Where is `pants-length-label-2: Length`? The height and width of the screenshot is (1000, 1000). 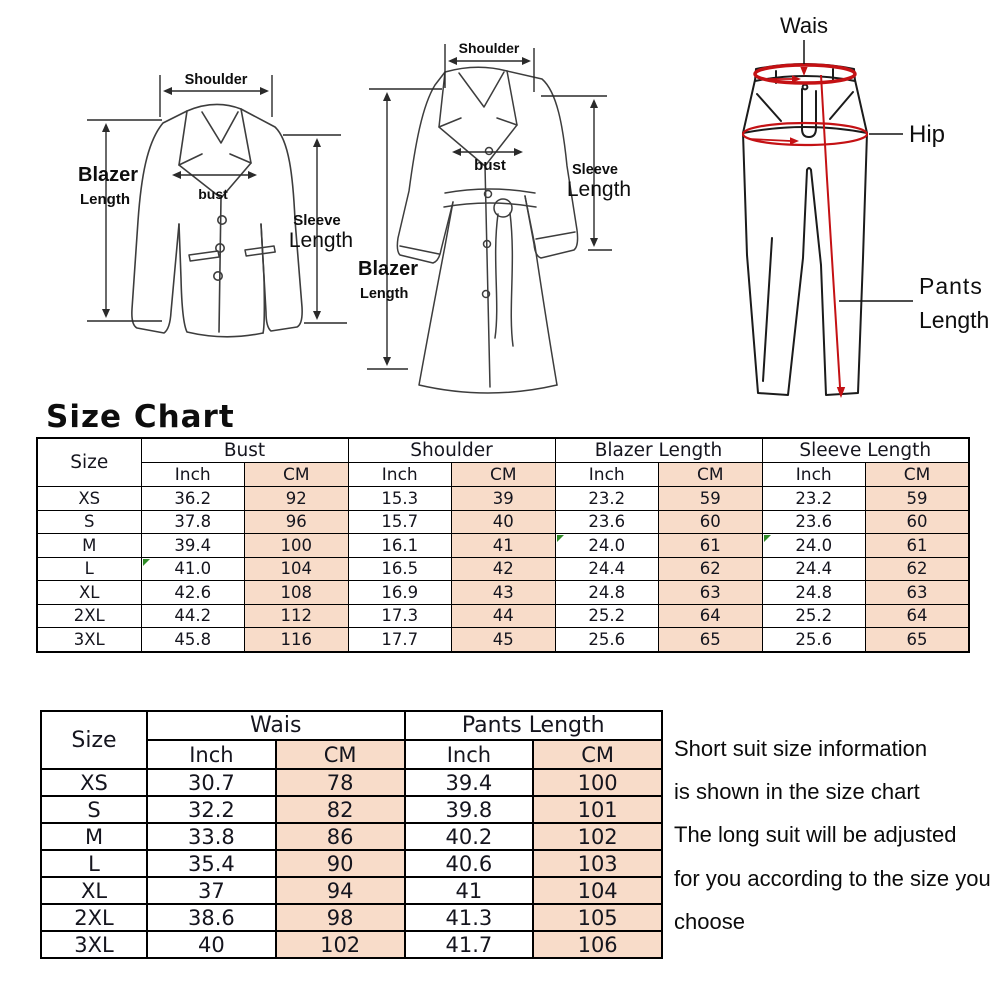
pants-length-label-2: Length is located at coordinates (954, 320).